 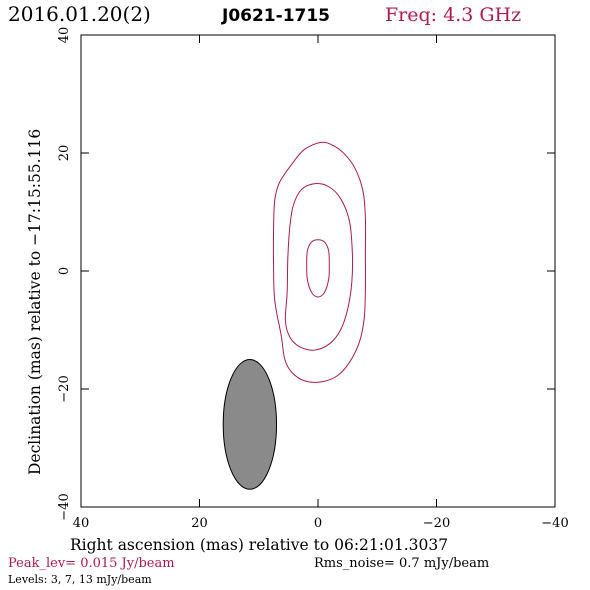 What do you see at coordinates (250, 424) in the screenshot?
I see `beam-ellipse` at bounding box center [250, 424].